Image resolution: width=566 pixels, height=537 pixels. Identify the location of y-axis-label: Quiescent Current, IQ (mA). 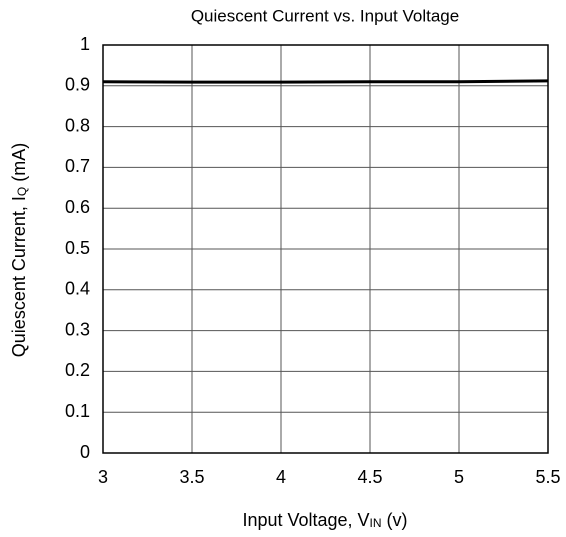
(19, 250).